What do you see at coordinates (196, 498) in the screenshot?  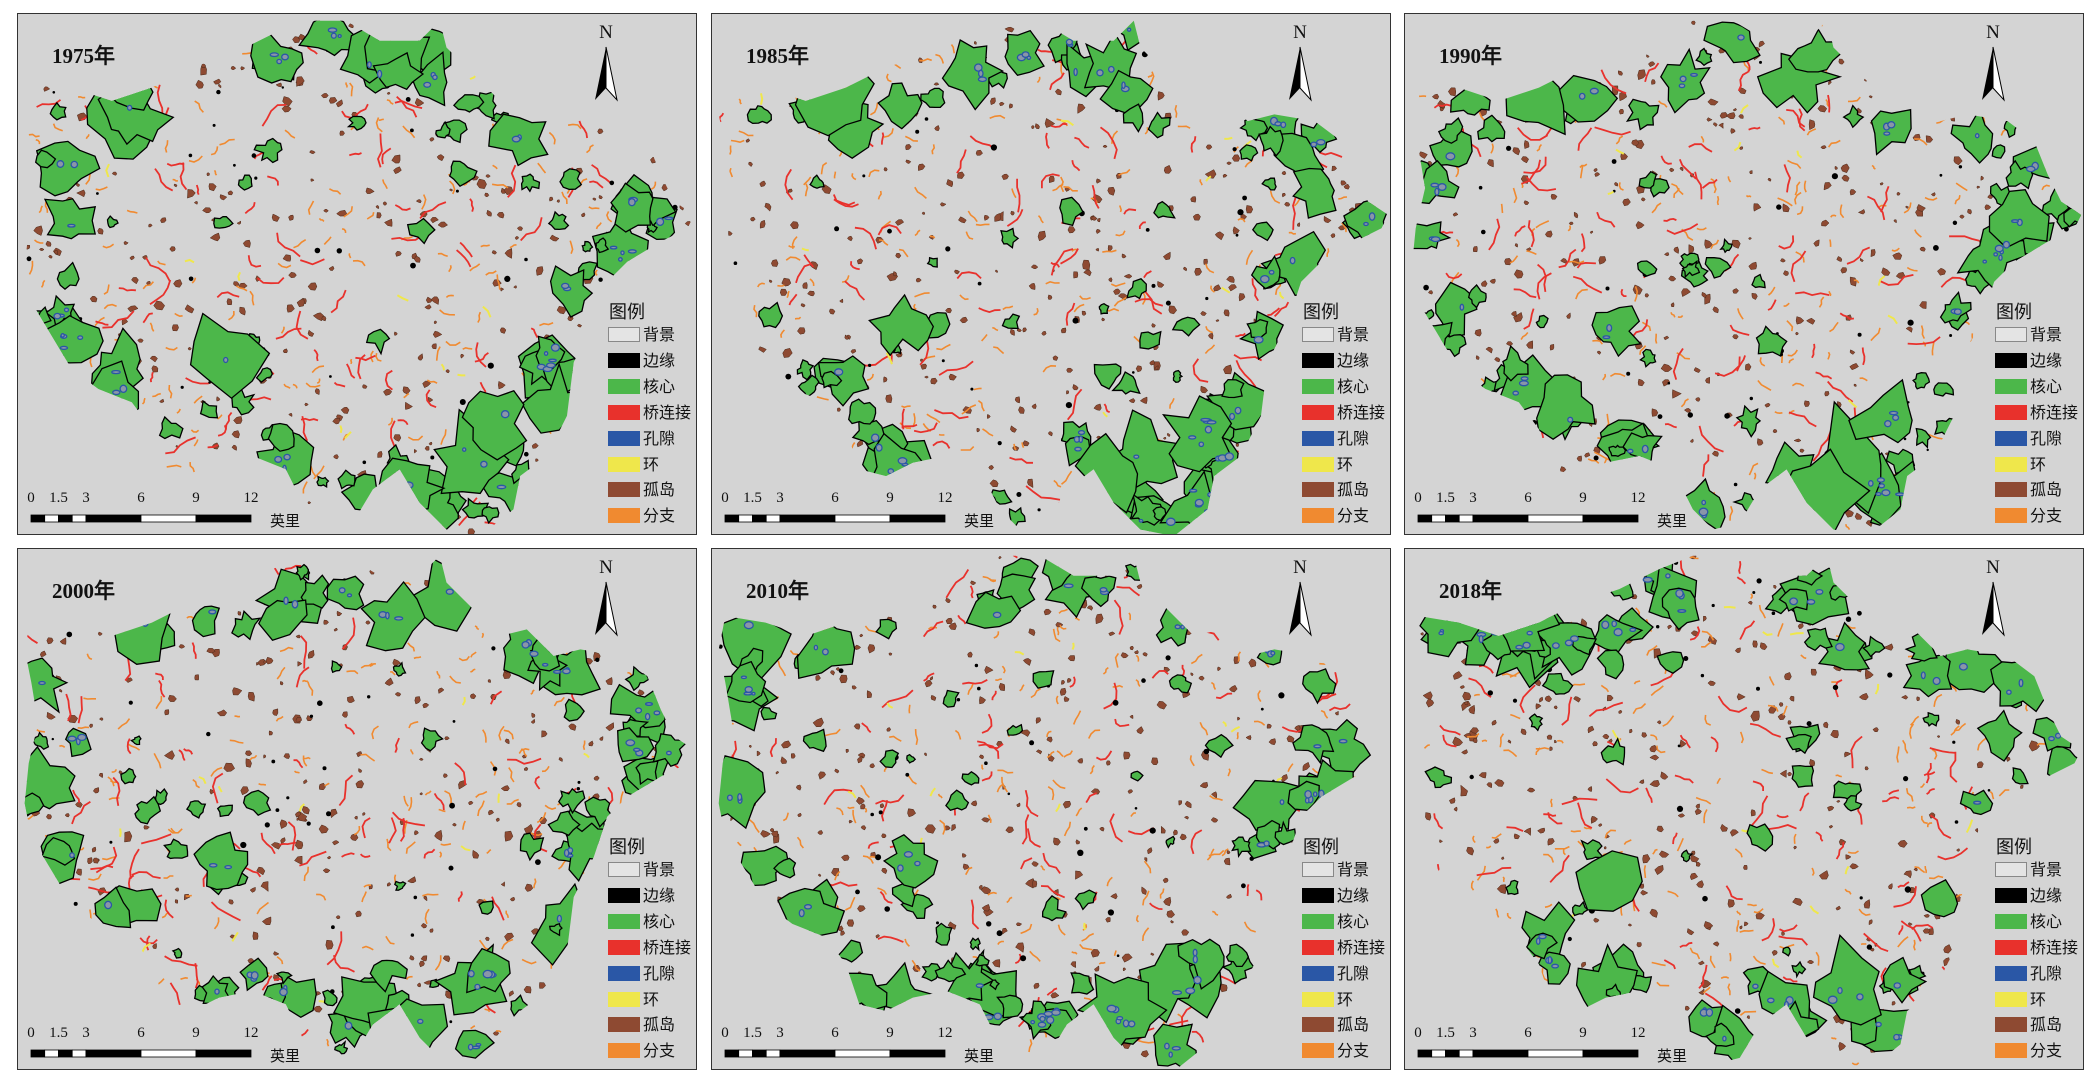 I see `scale-tick-label: 9` at bounding box center [196, 498].